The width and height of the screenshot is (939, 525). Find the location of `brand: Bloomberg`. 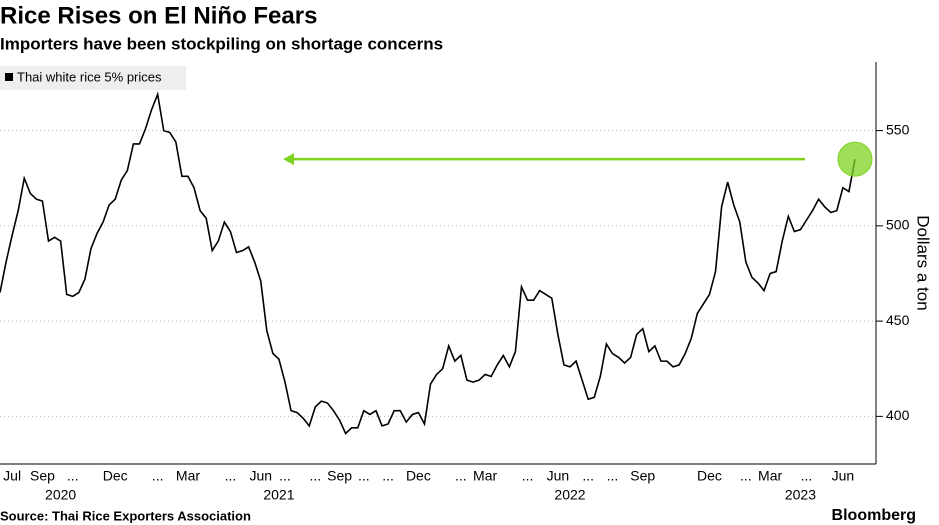

brand: Bloomberg is located at coordinates (874, 515).